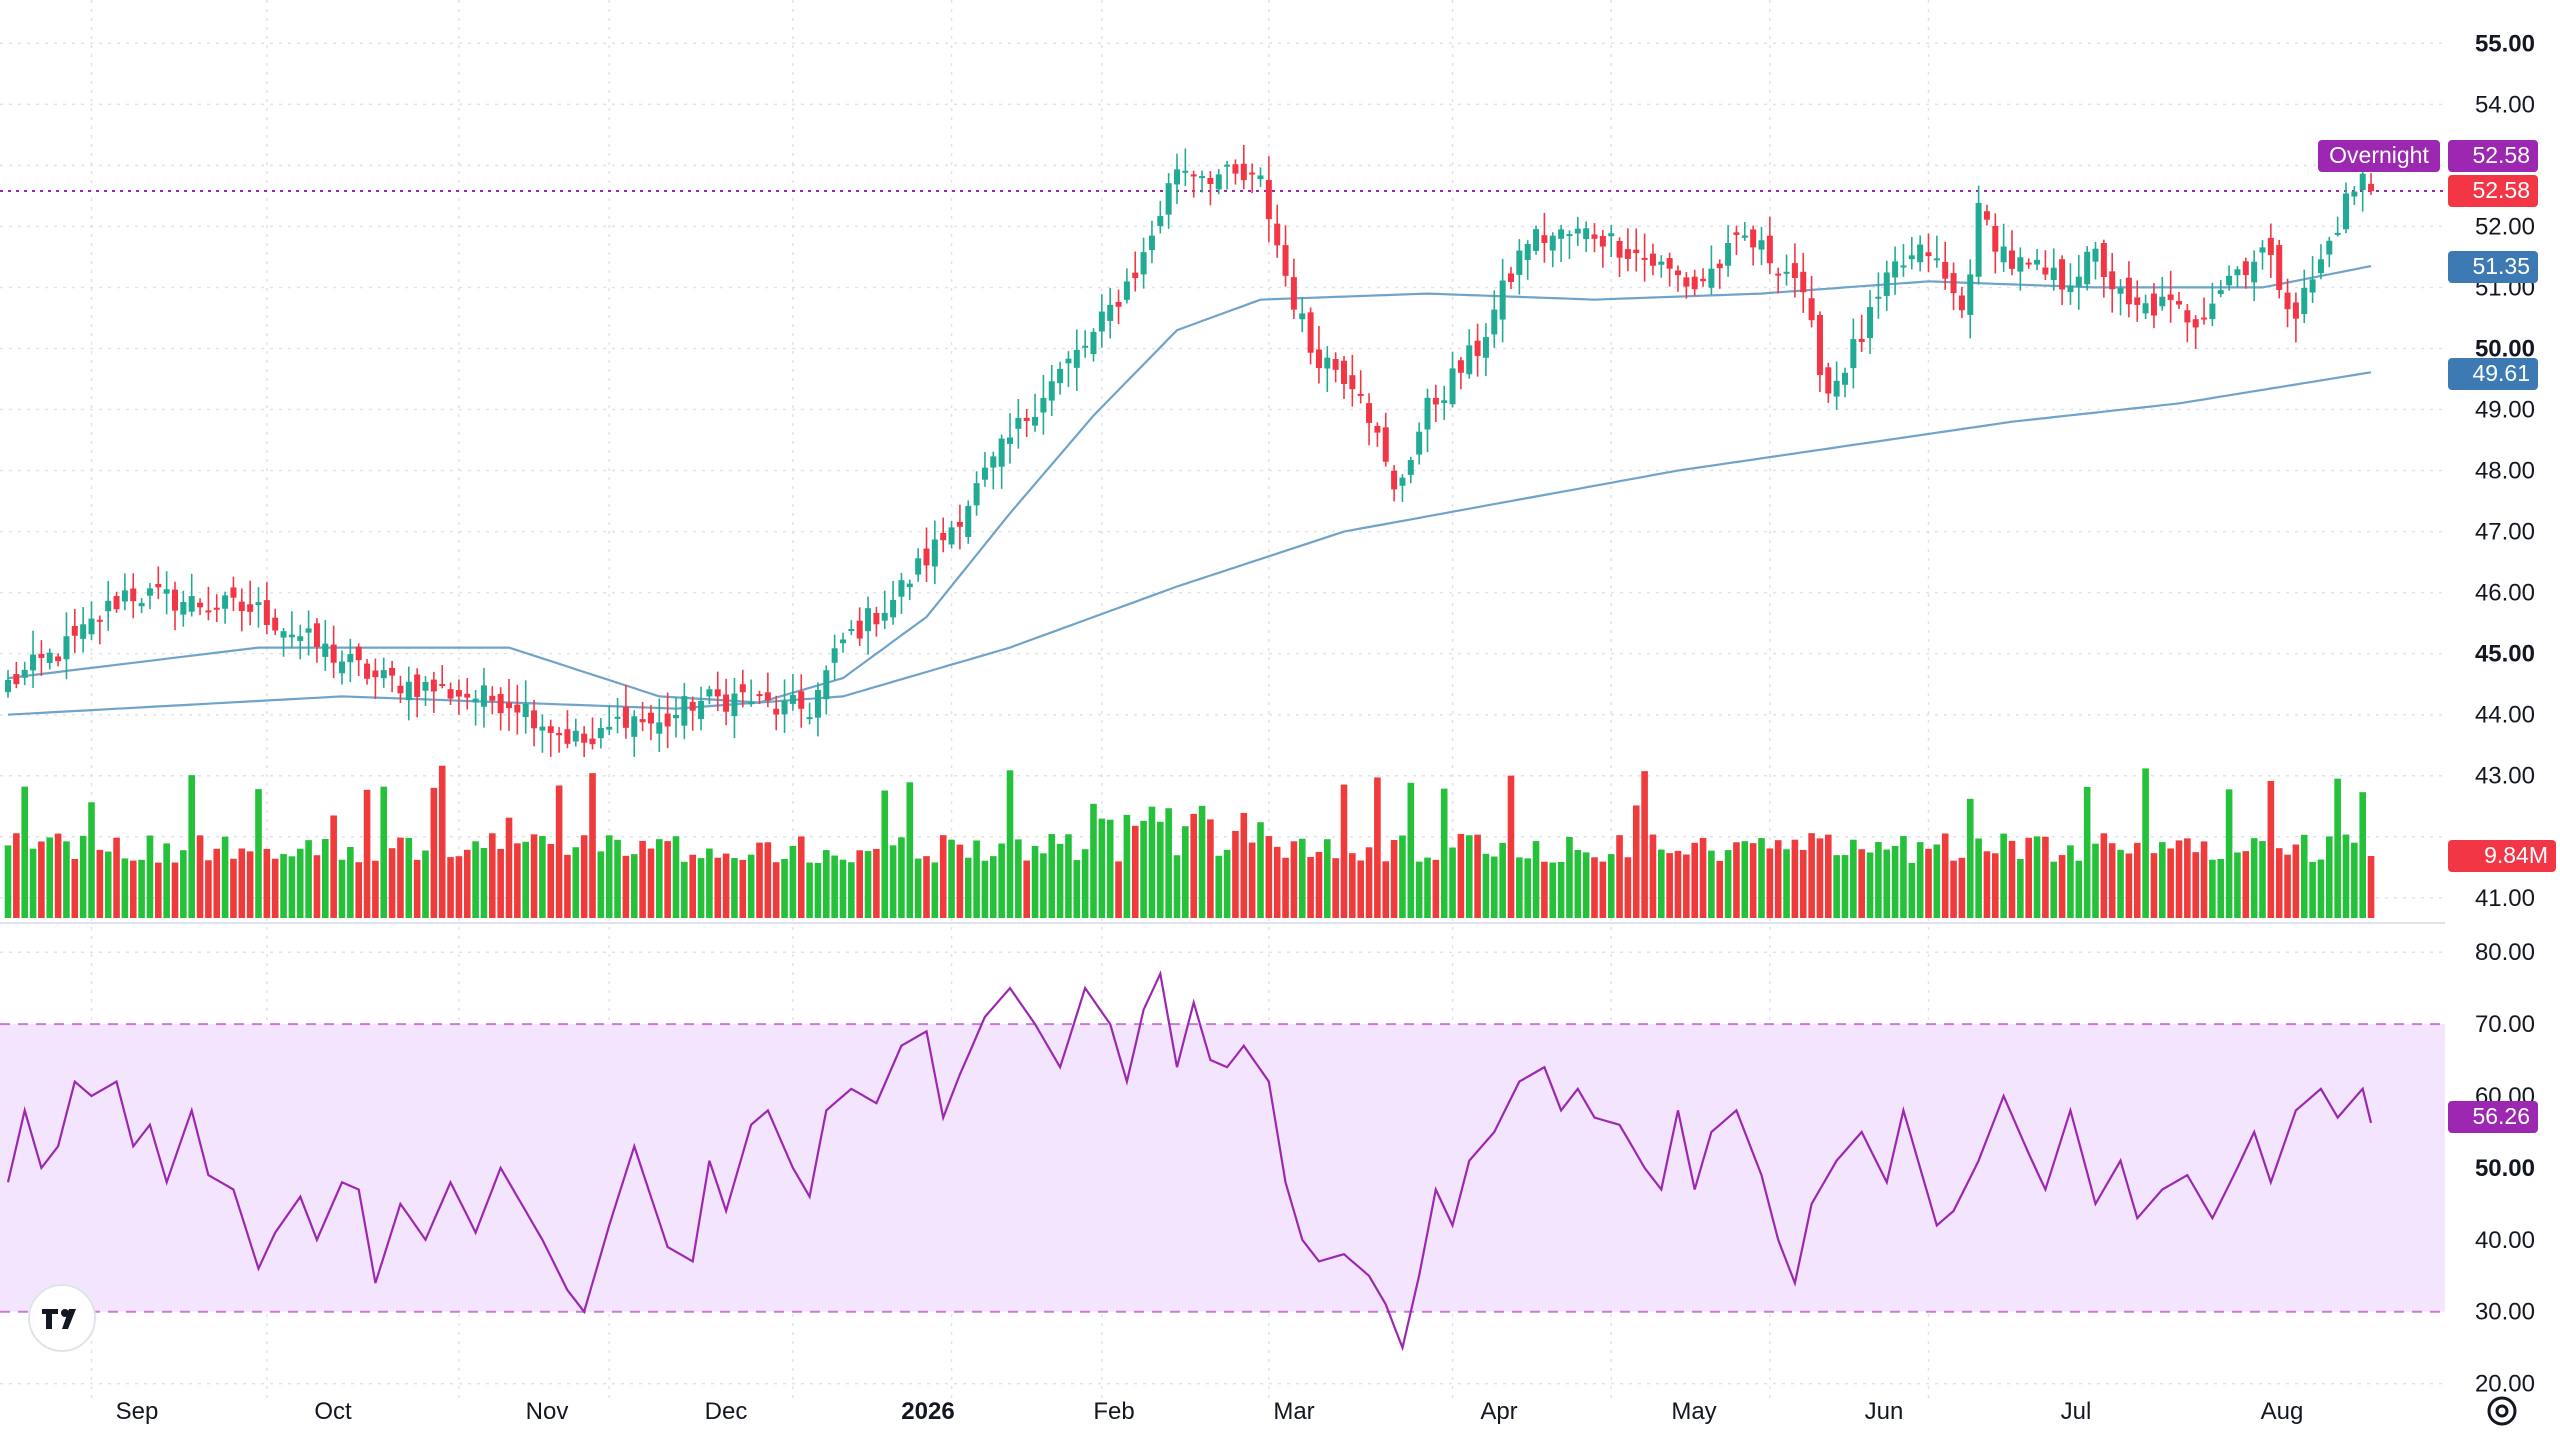 Image resolution: width=2560 pixels, height=1440 pixels. Describe the element at coordinates (2282, 1411) in the screenshot. I see `time-axis-label: Aug` at that location.